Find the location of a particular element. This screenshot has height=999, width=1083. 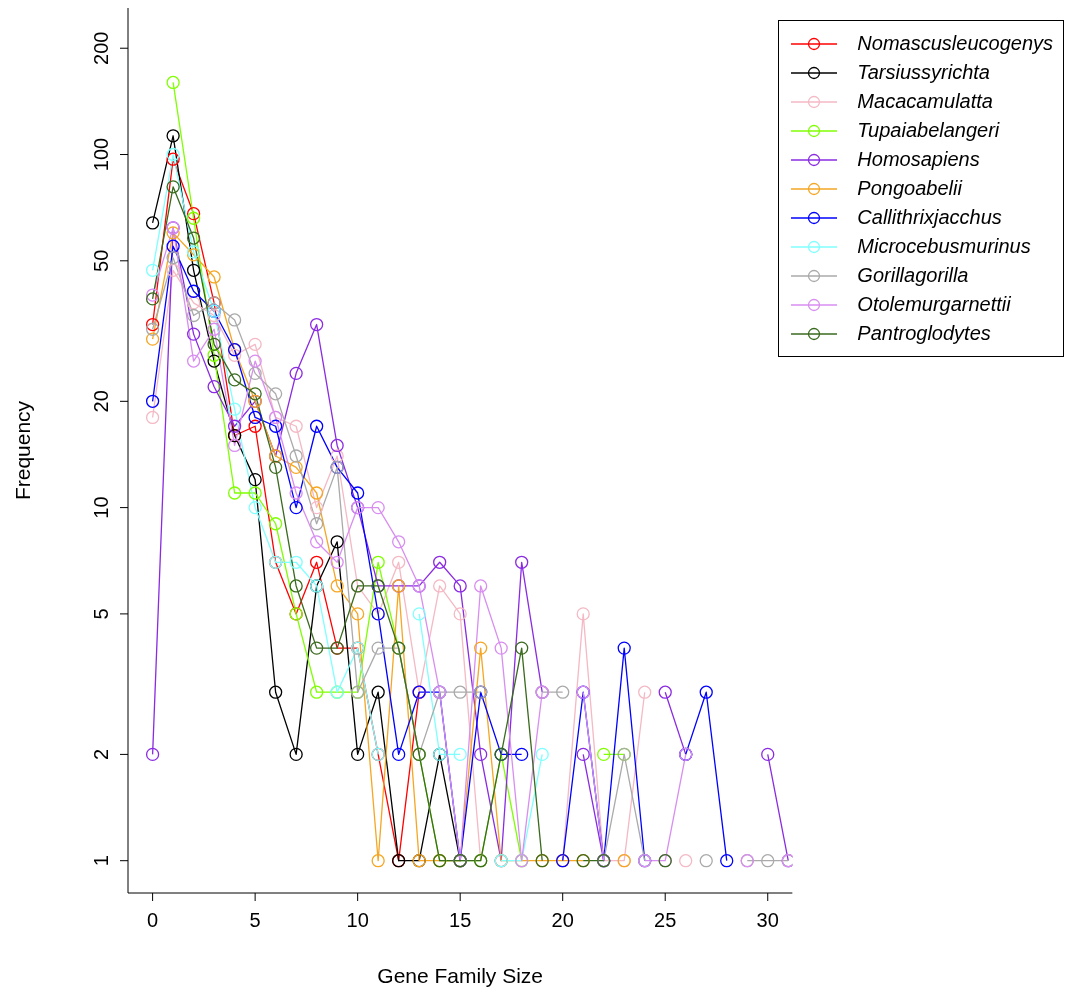

legend-label: Homosapiens is located at coordinates (918, 159).